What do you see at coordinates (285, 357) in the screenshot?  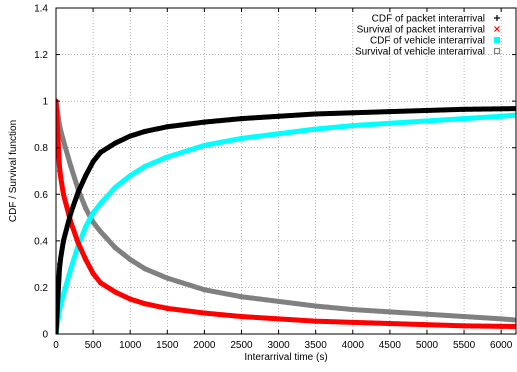 I see `x-axis-title: Interarrival time (s)` at bounding box center [285, 357].